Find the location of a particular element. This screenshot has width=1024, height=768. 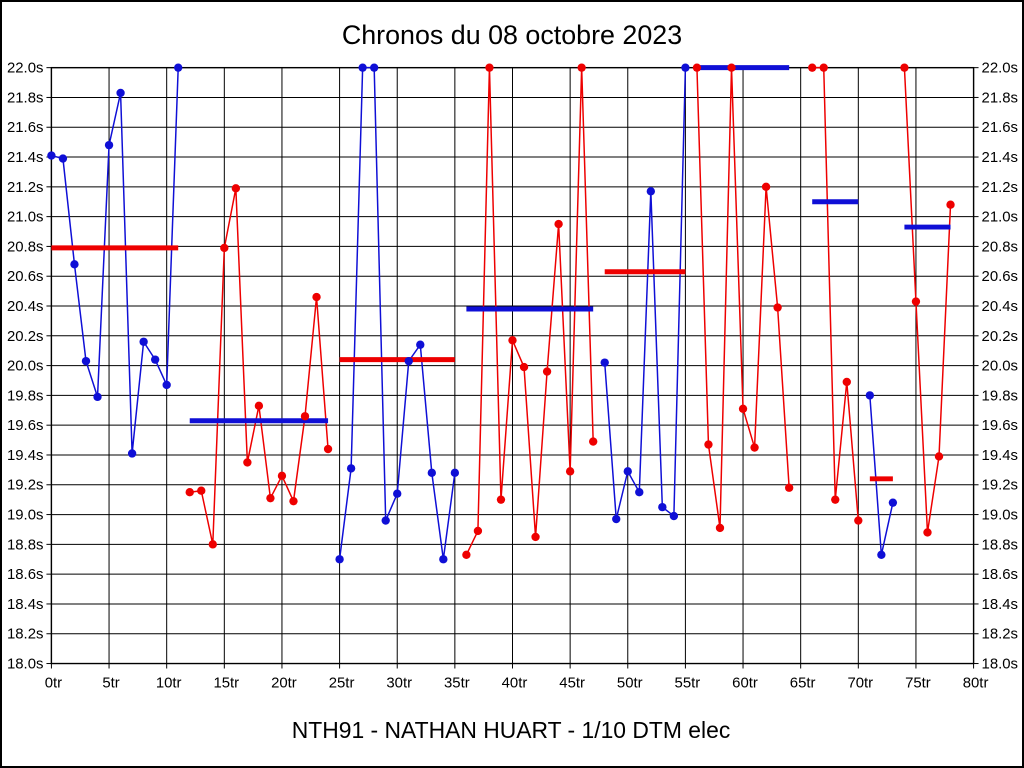

y-axis-label-right: 20.0s is located at coordinates (1000, 366).